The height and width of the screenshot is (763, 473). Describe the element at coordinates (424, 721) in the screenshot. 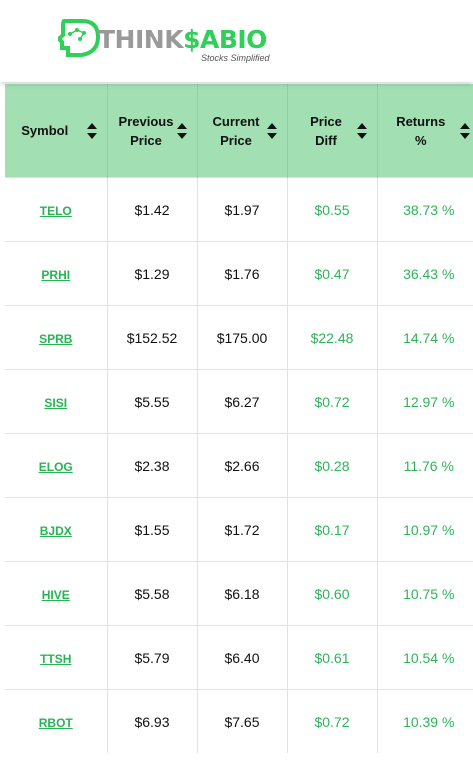

I see `returns-cell: 10.39 %` at that location.